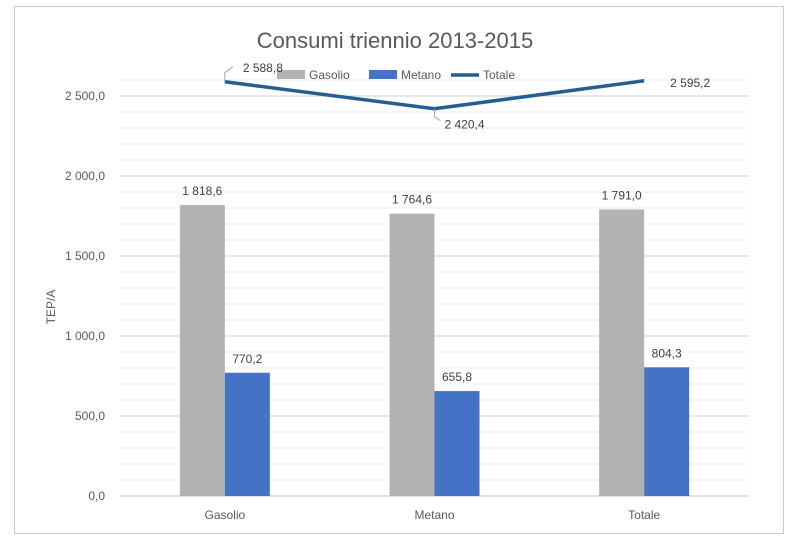 The image size is (810, 551). What do you see at coordinates (202, 191) in the screenshot?
I see `bar-data-label: 1 818,6` at bounding box center [202, 191].